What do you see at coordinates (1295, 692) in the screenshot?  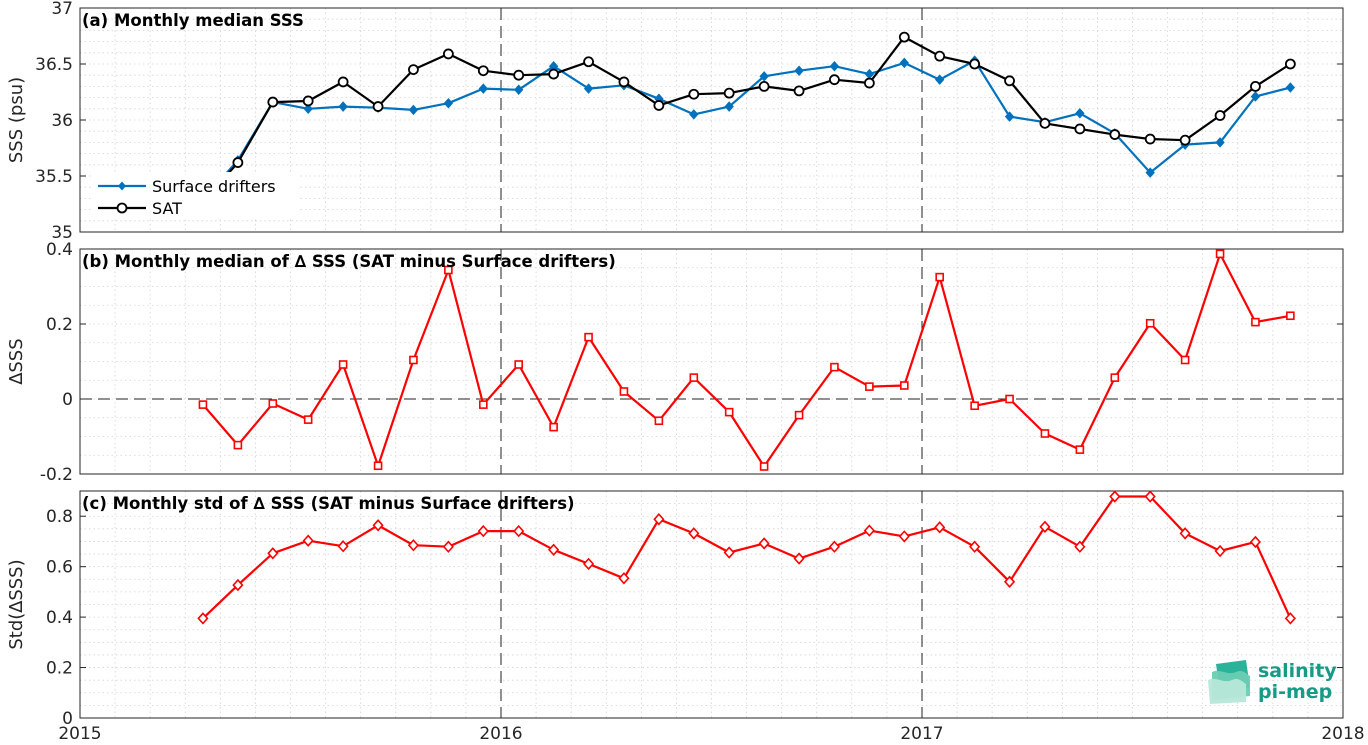 I see `logo-text-pi-mep: pi-mep` at bounding box center [1295, 692].